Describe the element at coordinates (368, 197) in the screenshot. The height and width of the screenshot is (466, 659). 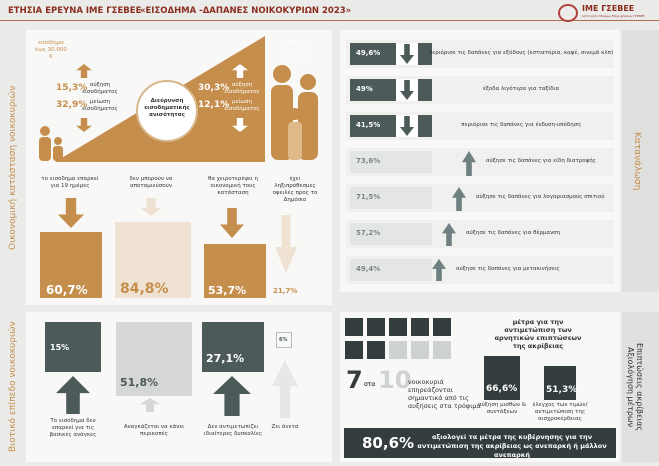
I see `value: 71,5%` at that location.